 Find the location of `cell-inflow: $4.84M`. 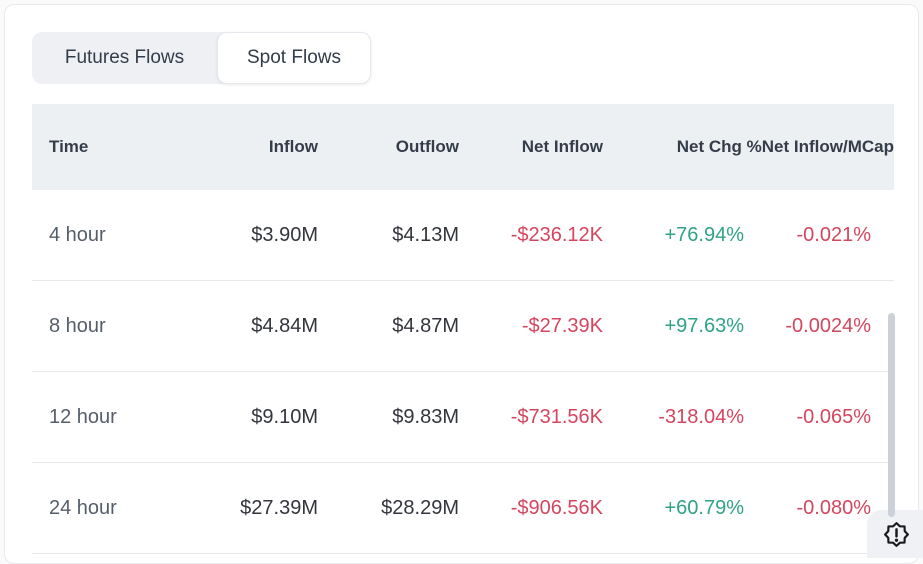

cell-inflow: $4.84M is located at coordinates (284, 325).